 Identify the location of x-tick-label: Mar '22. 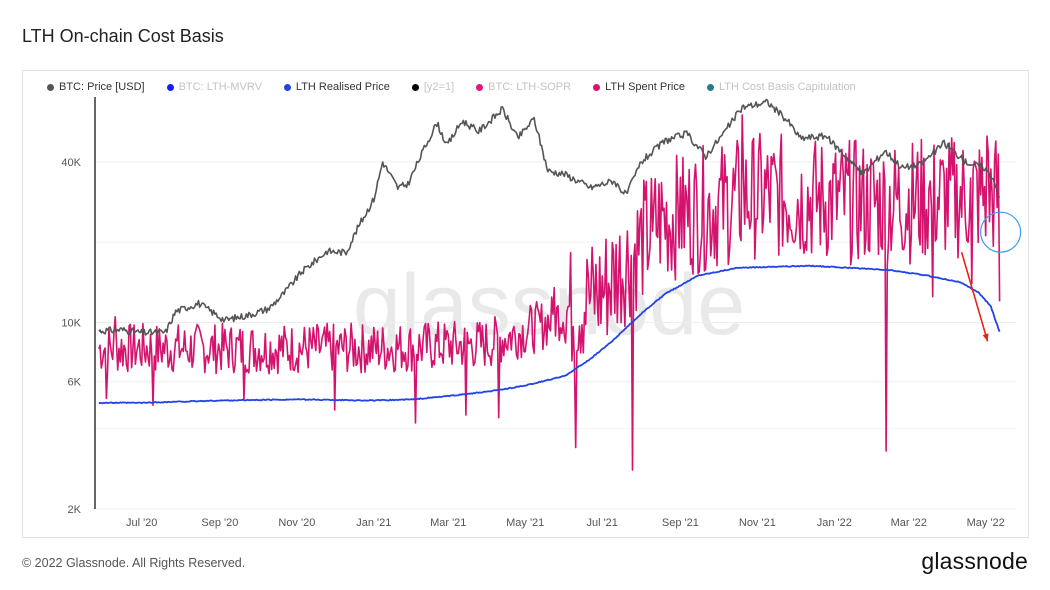
(909, 523).